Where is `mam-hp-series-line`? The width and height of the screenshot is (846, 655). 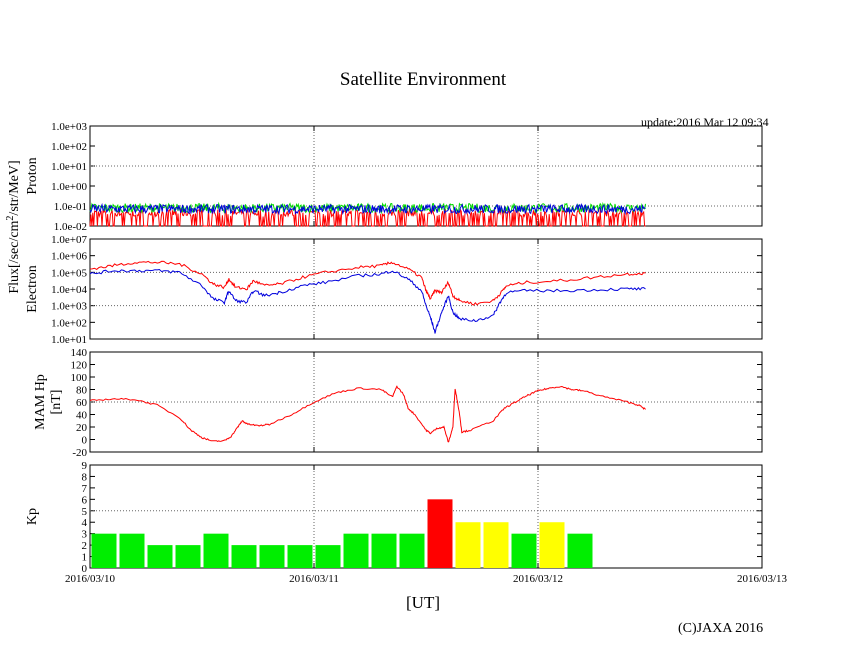 mam-hp-series-line is located at coordinates (367, 414).